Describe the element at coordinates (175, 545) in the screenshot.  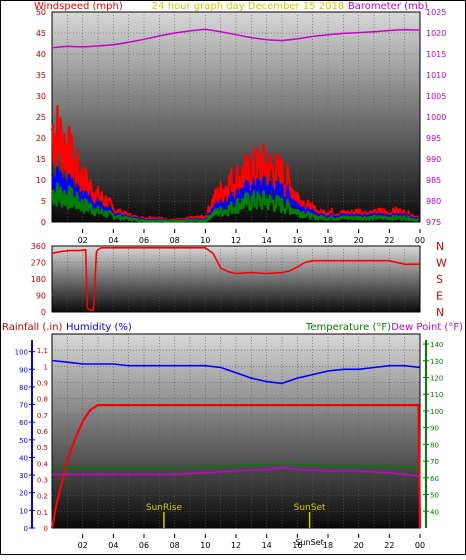
I see `climate-x-tick-label: 08` at that location.